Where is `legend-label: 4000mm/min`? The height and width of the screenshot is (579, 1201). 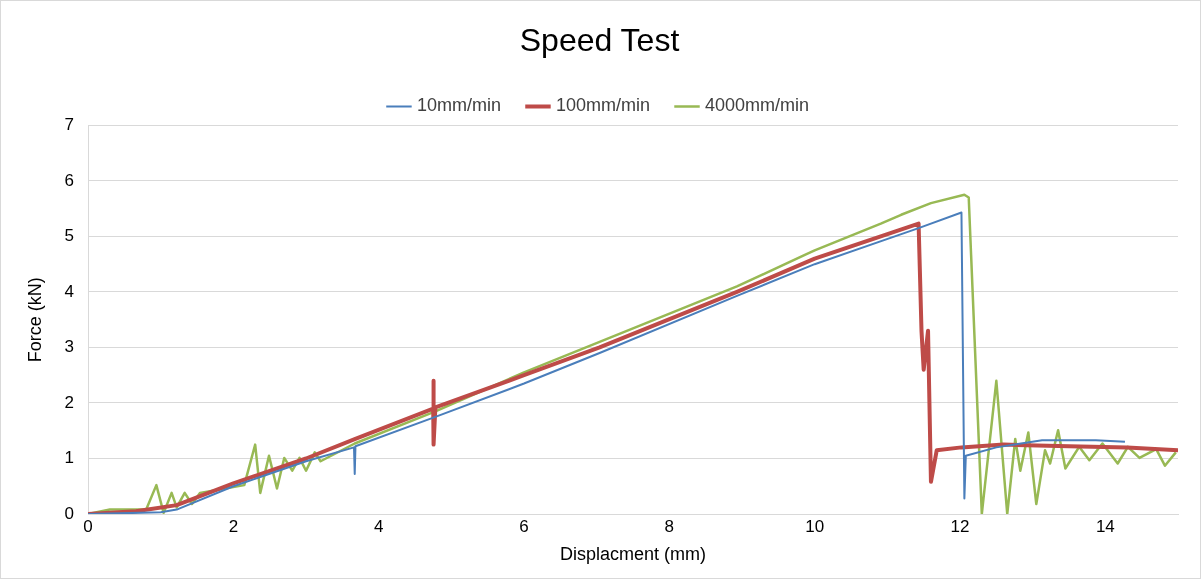
legend-label: 4000mm/min is located at coordinates (757, 105).